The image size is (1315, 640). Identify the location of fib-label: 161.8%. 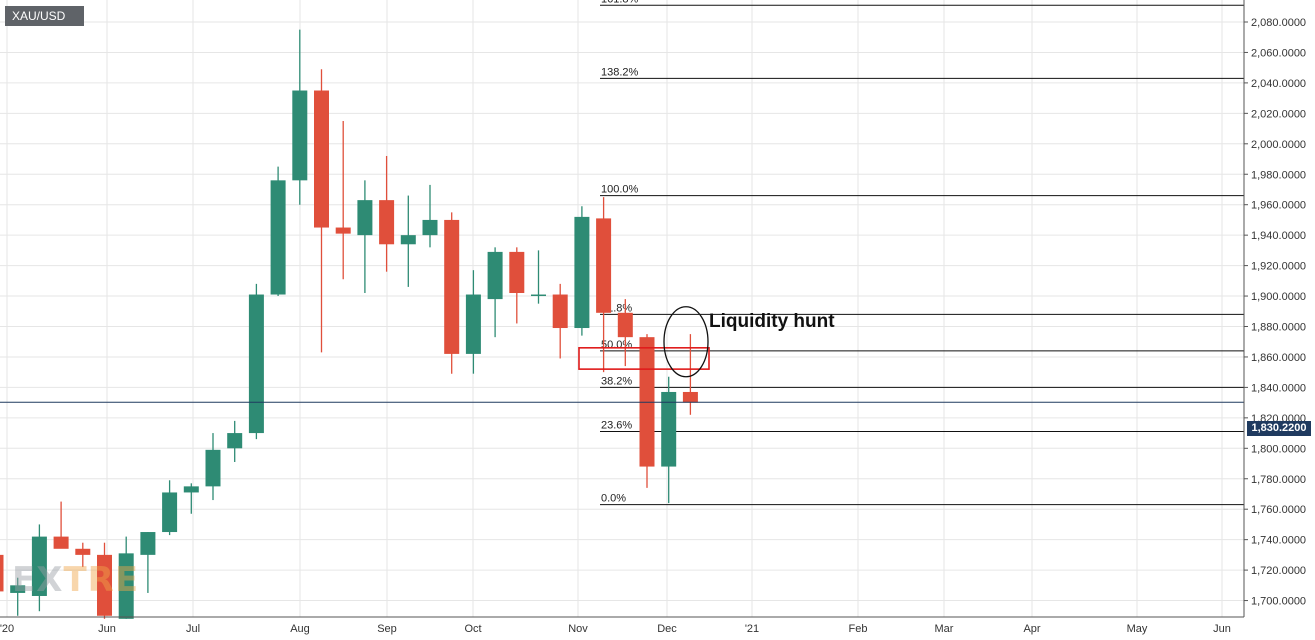
(620, 2).